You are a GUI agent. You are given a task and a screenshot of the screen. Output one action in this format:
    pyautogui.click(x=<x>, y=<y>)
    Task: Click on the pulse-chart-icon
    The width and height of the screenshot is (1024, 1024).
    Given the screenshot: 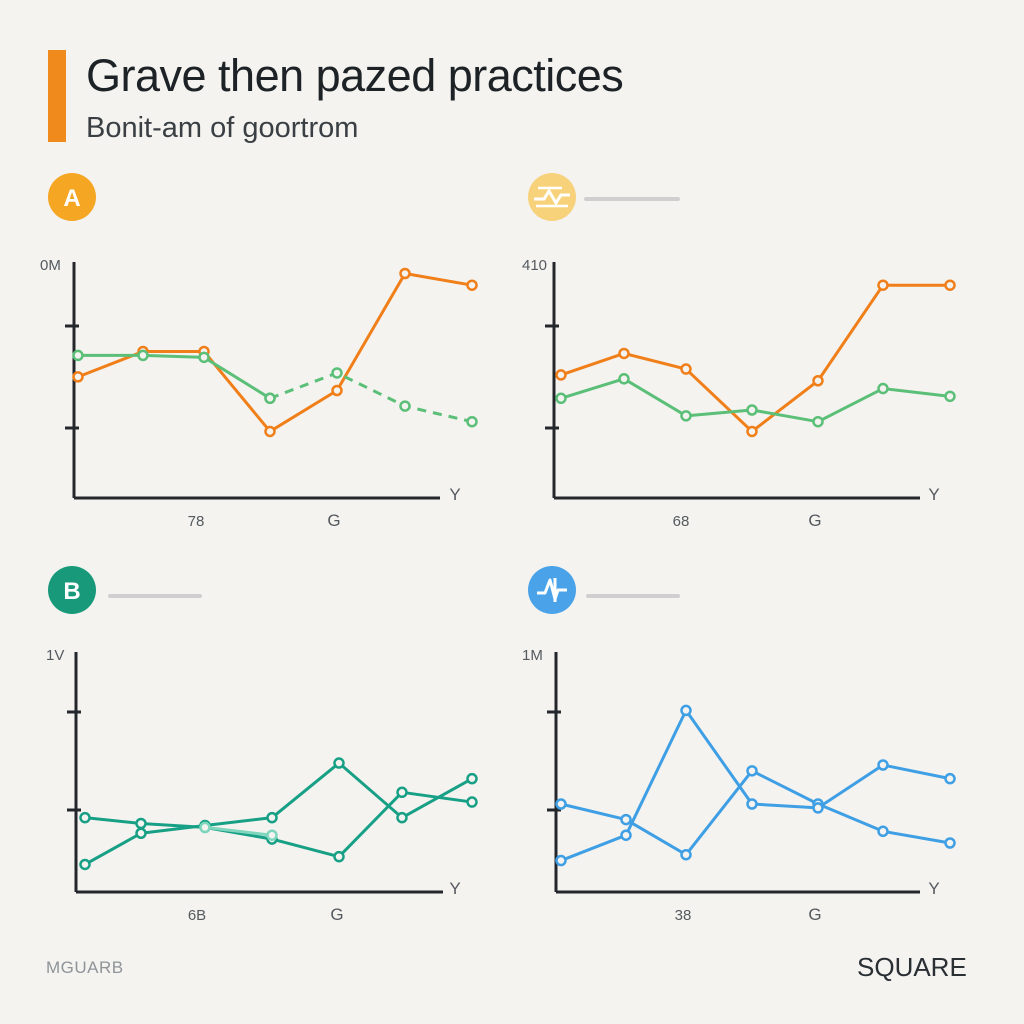 What is the action you would take?
    pyautogui.click(x=552, y=590)
    